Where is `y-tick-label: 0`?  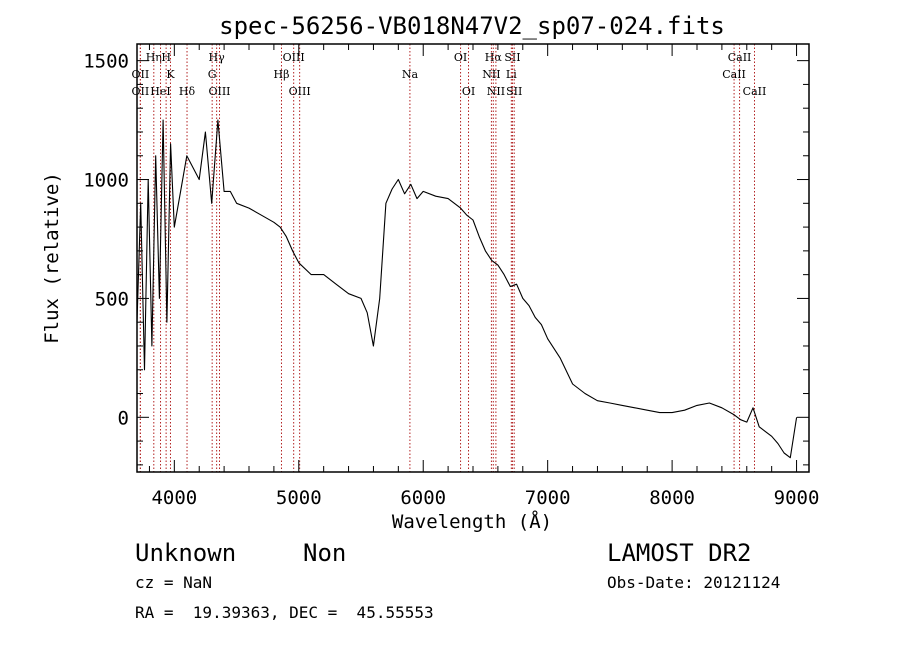
y-tick-label: 0 is located at coordinates (123, 418).